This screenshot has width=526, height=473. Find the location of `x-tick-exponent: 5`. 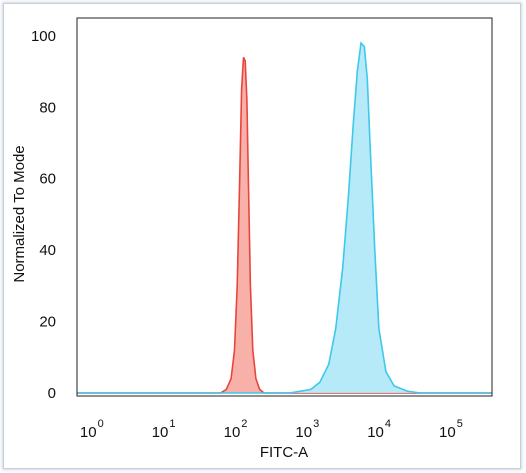

x-tick-exponent: 5 is located at coordinates (460, 424).